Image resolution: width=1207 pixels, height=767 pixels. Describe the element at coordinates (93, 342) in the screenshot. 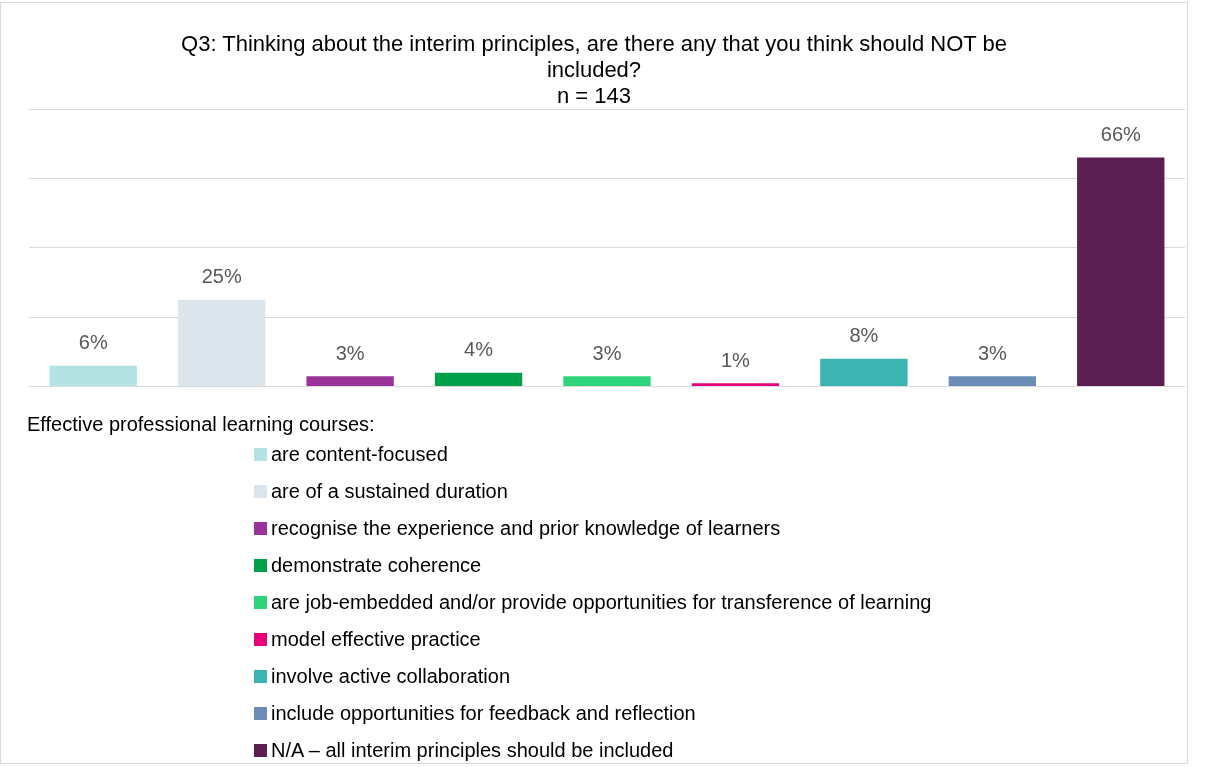

I see `data-label: 6%` at that location.